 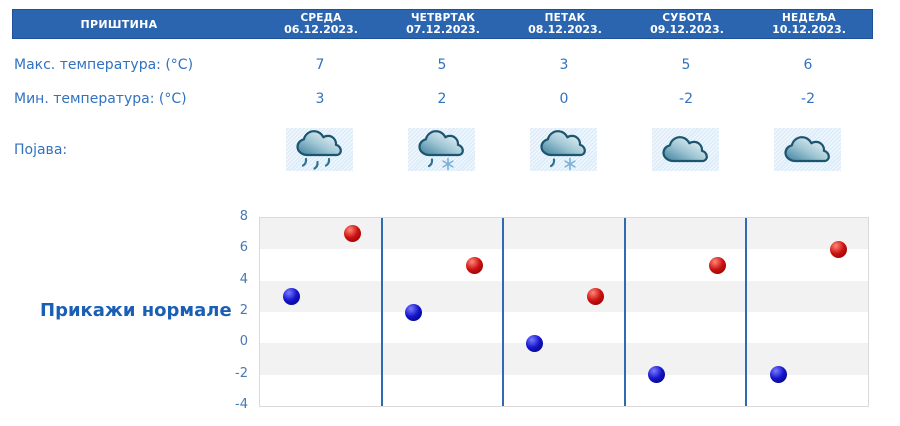 What do you see at coordinates (564, 65) in the screenshot?
I see `max-temp-value: 3` at bounding box center [564, 65].